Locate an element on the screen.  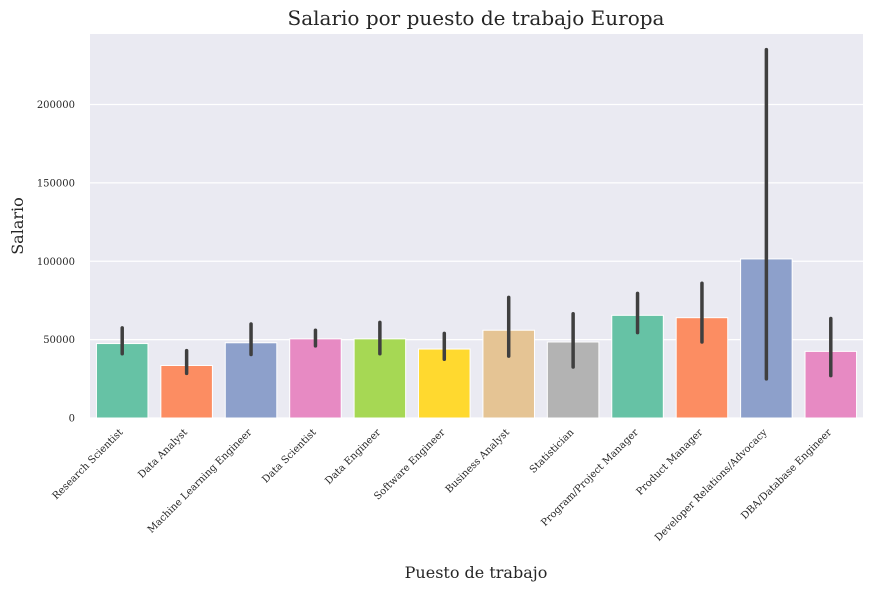
x-tick-label: Data Engineer is located at coordinates (353, 457).